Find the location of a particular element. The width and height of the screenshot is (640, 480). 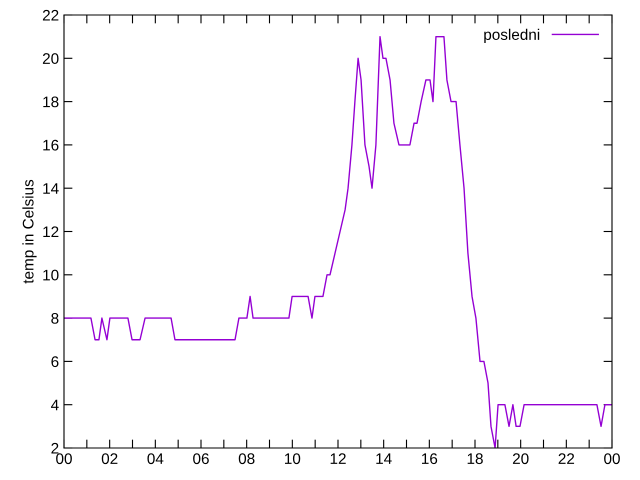

y-tick-label: 12 is located at coordinates (50, 232).